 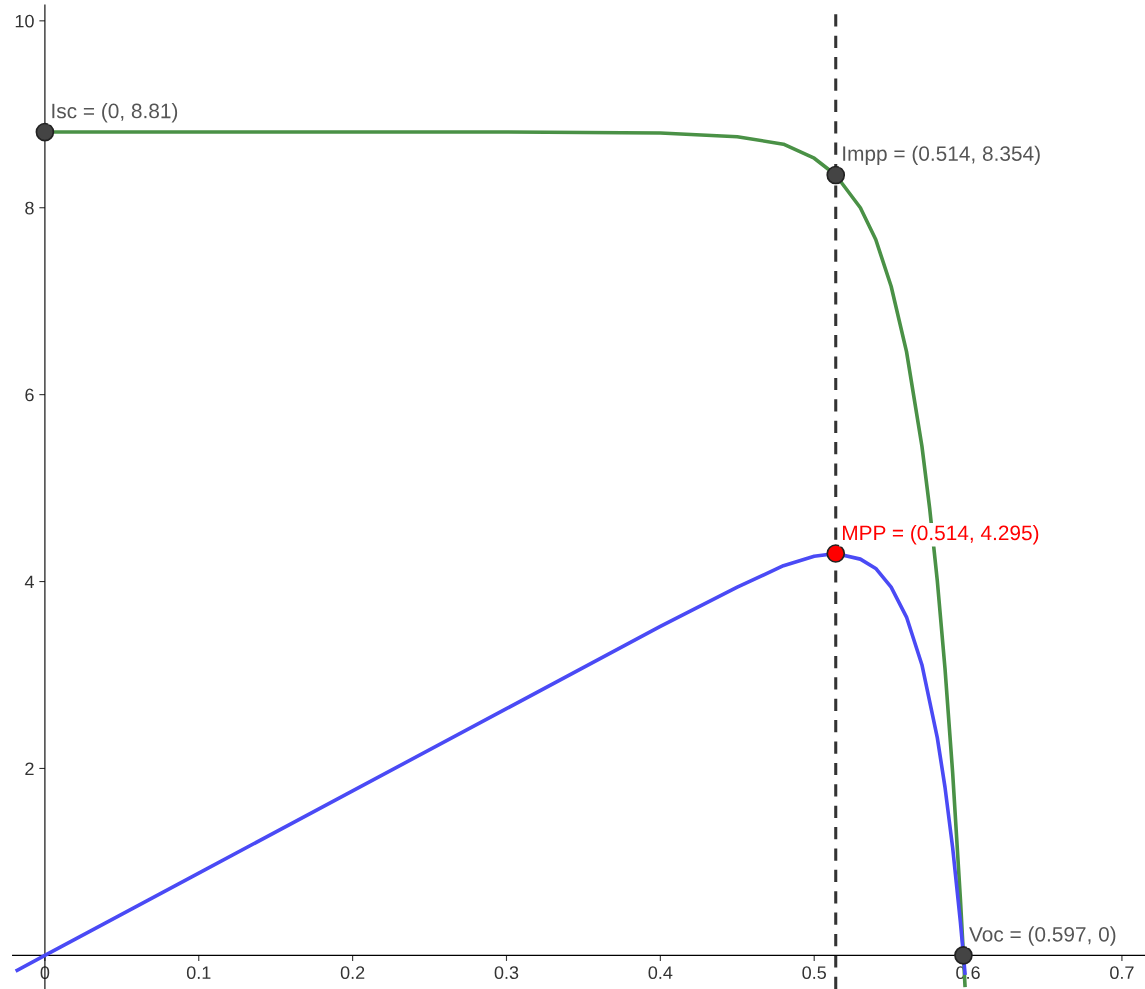 What do you see at coordinates (941, 534) in the screenshot?
I see `annotation: MPP = (0.514, 4.295)` at bounding box center [941, 534].